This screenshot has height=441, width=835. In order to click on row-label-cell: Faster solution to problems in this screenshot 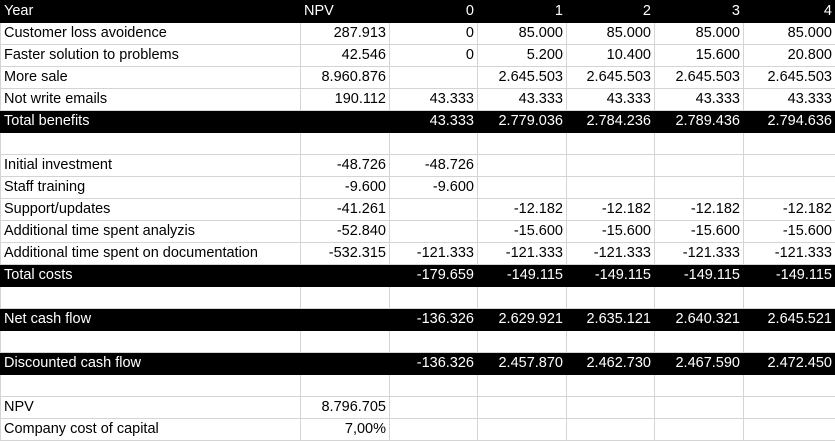, I will do `click(151, 56)`.